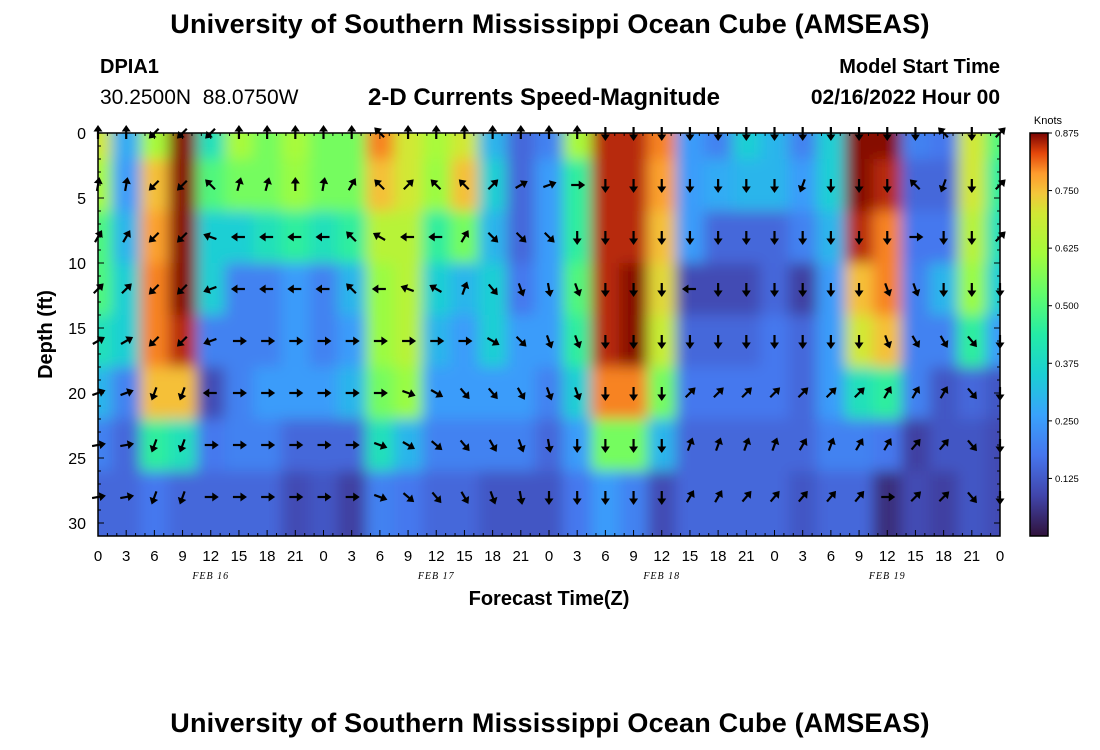 The image size is (1100, 750). What do you see at coordinates (436, 576) in the screenshot?
I see `date-label: FEB 17` at bounding box center [436, 576].